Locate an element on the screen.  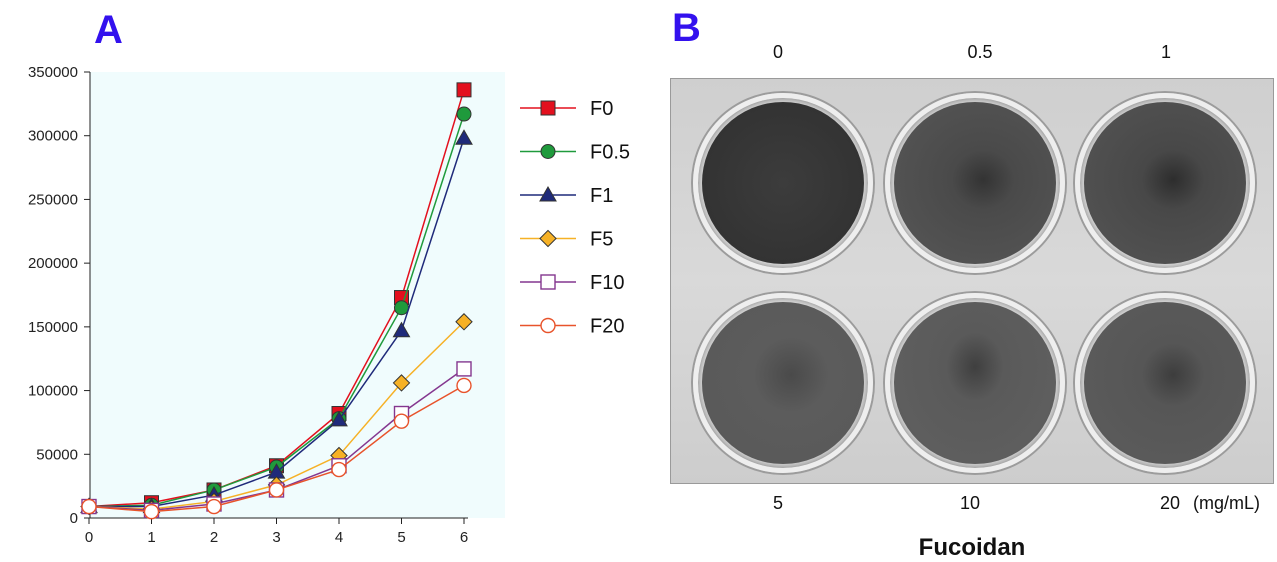
legend-label-f0-5: F0.5 is located at coordinates (610, 153).